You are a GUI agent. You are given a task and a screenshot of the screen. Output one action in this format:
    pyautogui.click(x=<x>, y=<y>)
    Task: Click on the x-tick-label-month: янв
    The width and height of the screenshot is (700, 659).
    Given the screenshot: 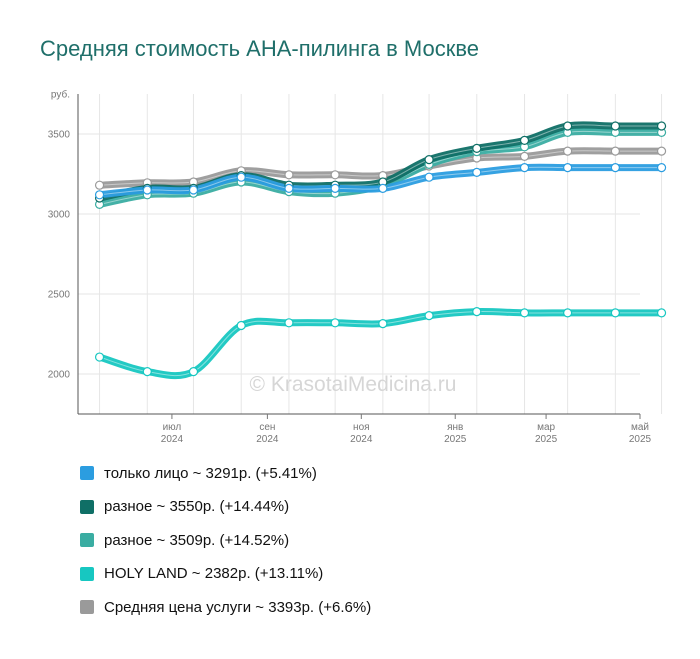 What is the action you would take?
    pyautogui.click(x=455, y=427)
    